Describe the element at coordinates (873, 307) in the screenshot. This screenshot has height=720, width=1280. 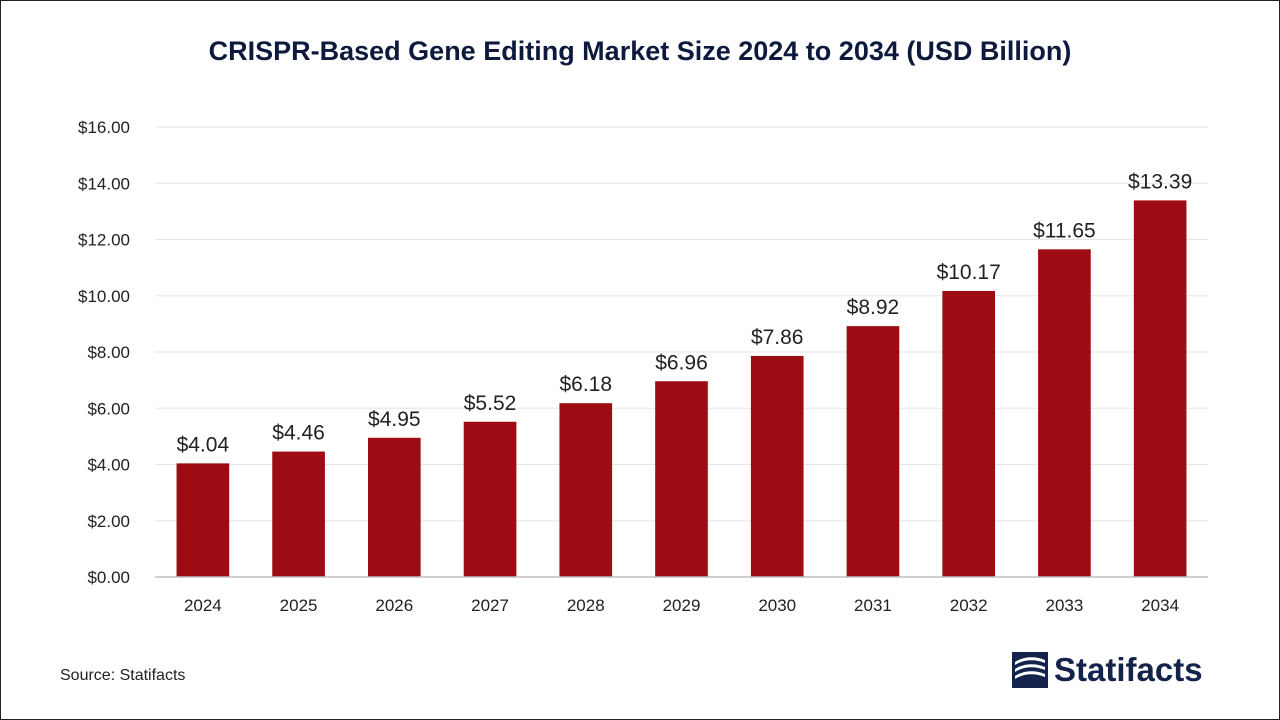
I see `data-label: $8.92` at that location.